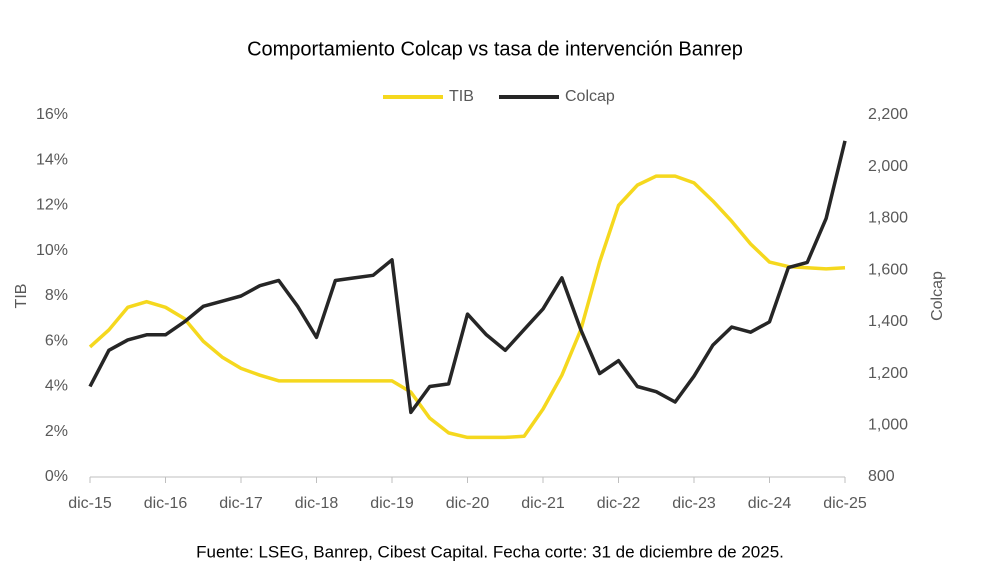 This screenshot has width=990, height=577. What do you see at coordinates (392, 503) in the screenshot?
I see `x-tick-label: dic-19` at bounding box center [392, 503].